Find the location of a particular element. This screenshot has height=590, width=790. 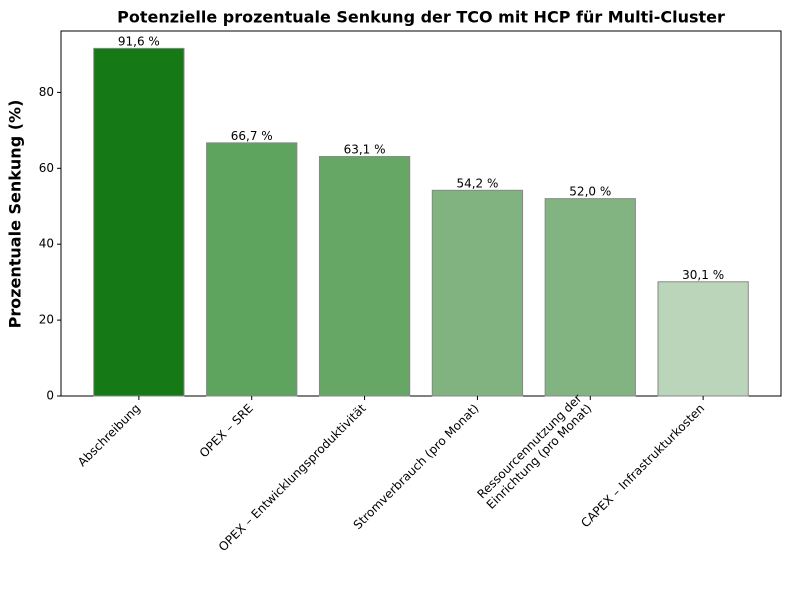

y-tick-label: 0 is located at coordinates (50, 396).